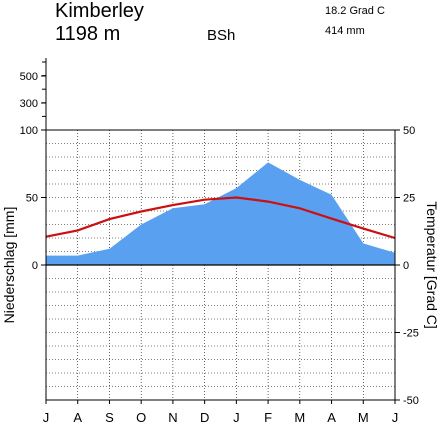  I want to click on month-label: O, so click(141, 417).